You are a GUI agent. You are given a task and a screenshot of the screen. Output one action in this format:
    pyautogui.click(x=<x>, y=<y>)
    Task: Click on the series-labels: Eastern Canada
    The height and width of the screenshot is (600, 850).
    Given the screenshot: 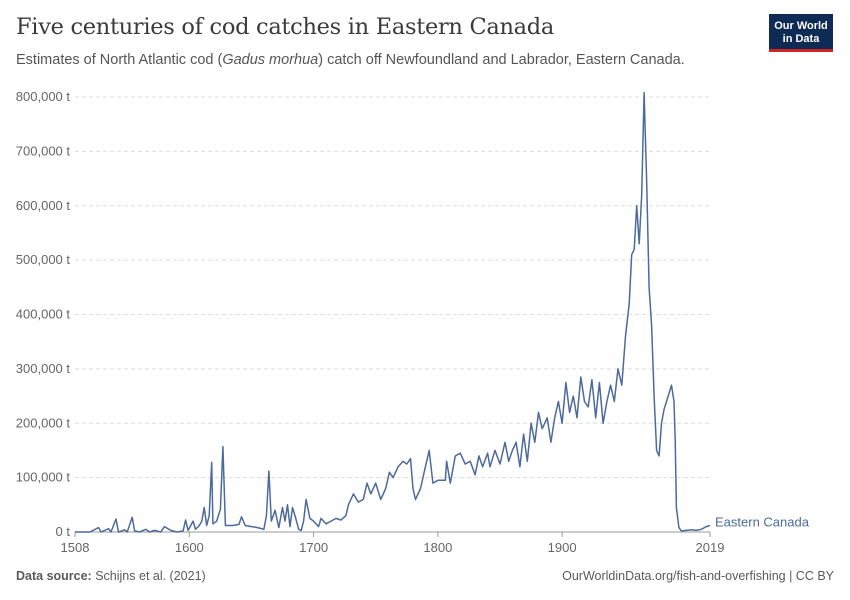 What is the action you would take?
    pyautogui.click(x=762, y=521)
    